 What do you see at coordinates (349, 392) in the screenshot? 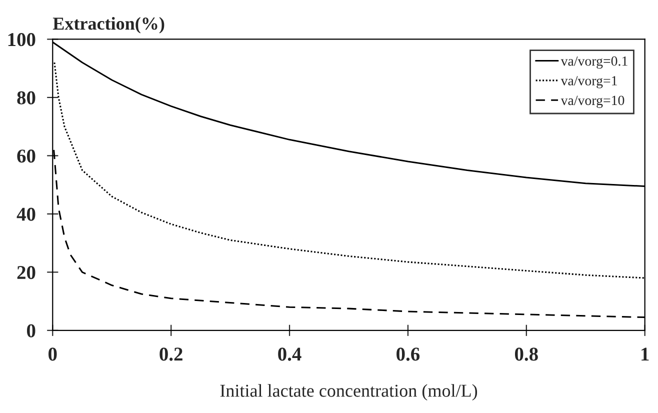
I see `x-axis-title: Initial lactate concentration (mol/L)` at bounding box center [349, 392].